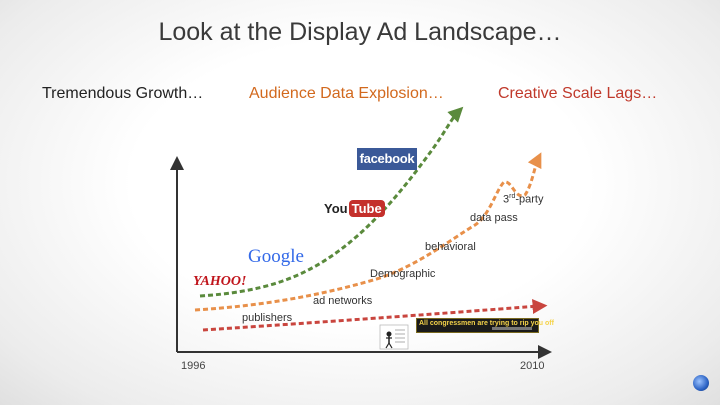 The height and width of the screenshot is (405, 720). Describe the element at coordinates (532, 366) in the screenshot. I see `axis-end-year: 2010` at that location.